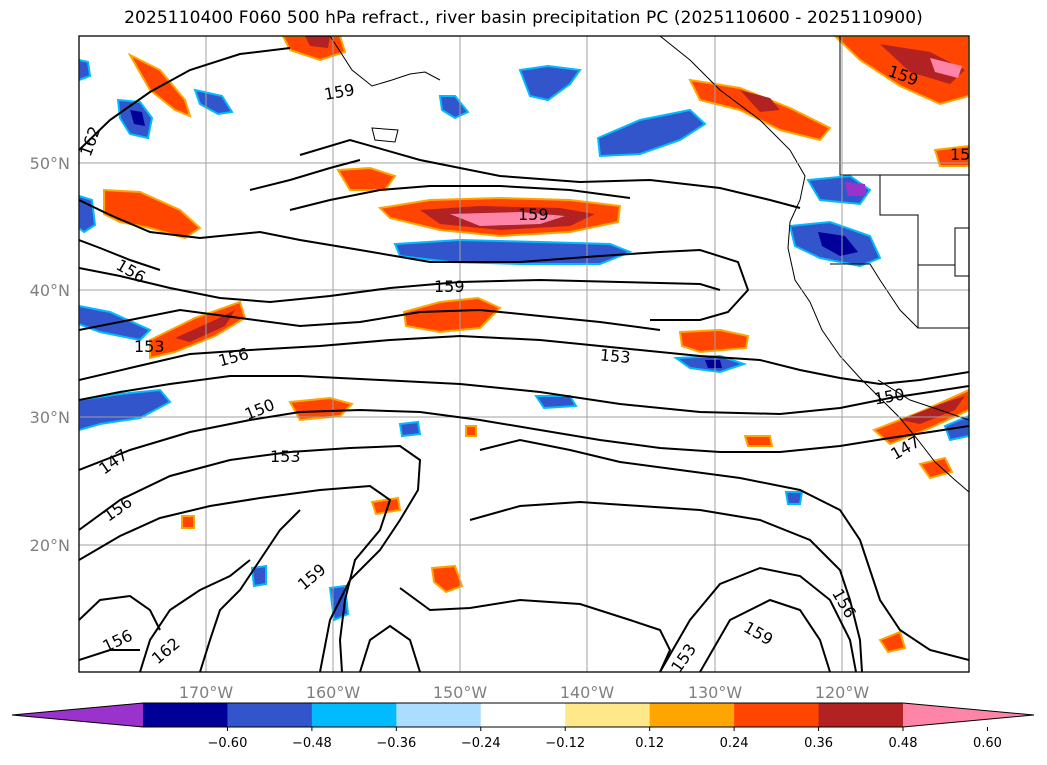 The width and height of the screenshot is (1047, 765). Describe the element at coordinates (50, 417) in the screenshot. I see `lat-tick-label: 30°N` at that location.